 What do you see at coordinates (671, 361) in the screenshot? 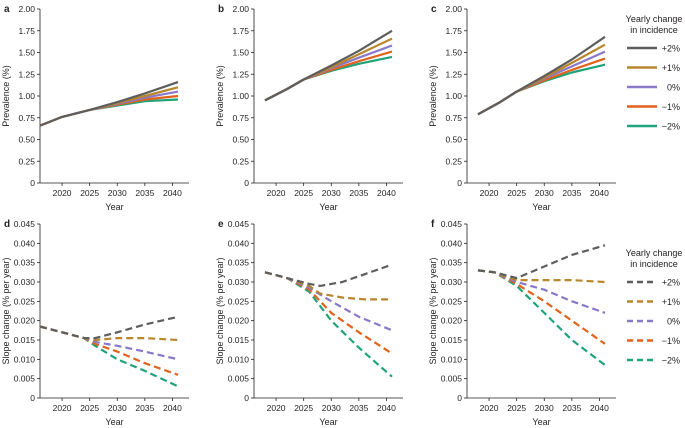
I see `legend-label: −2%` at bounding box center [671, 361].